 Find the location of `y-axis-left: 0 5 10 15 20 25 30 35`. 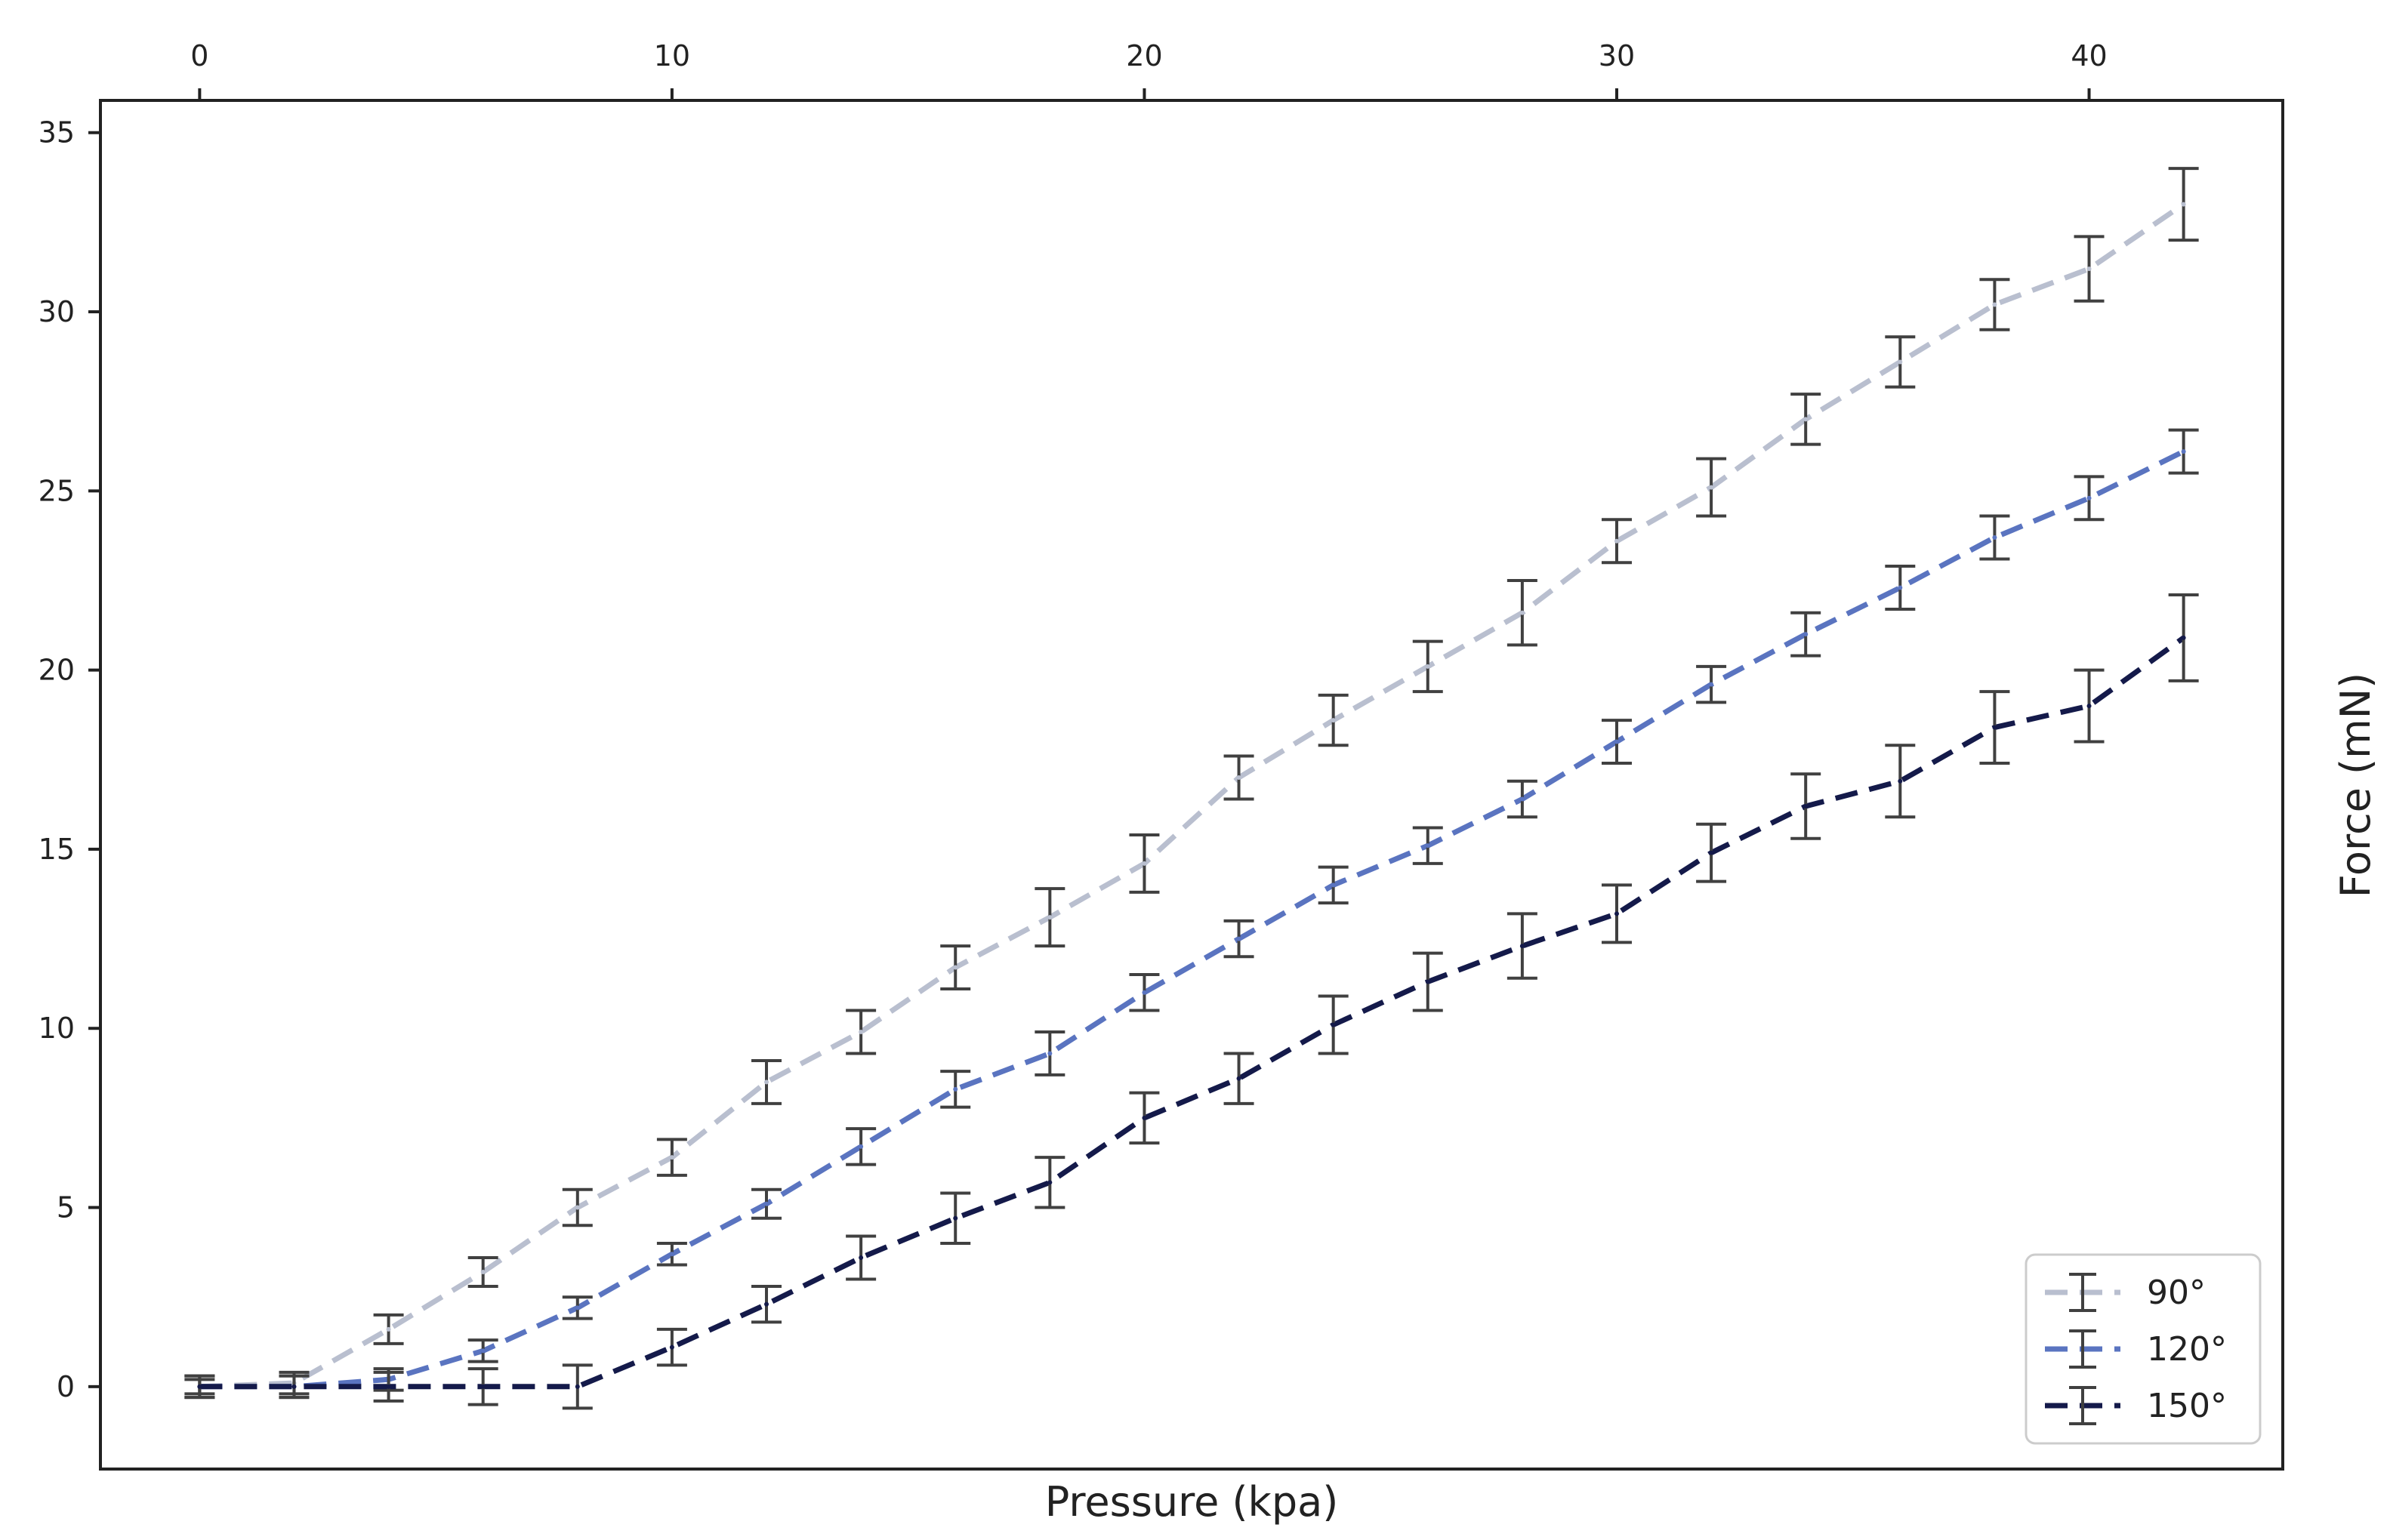

y-axis-left: 0 5 10 15 20 25 30 35 is located at coordinates (69, 759).